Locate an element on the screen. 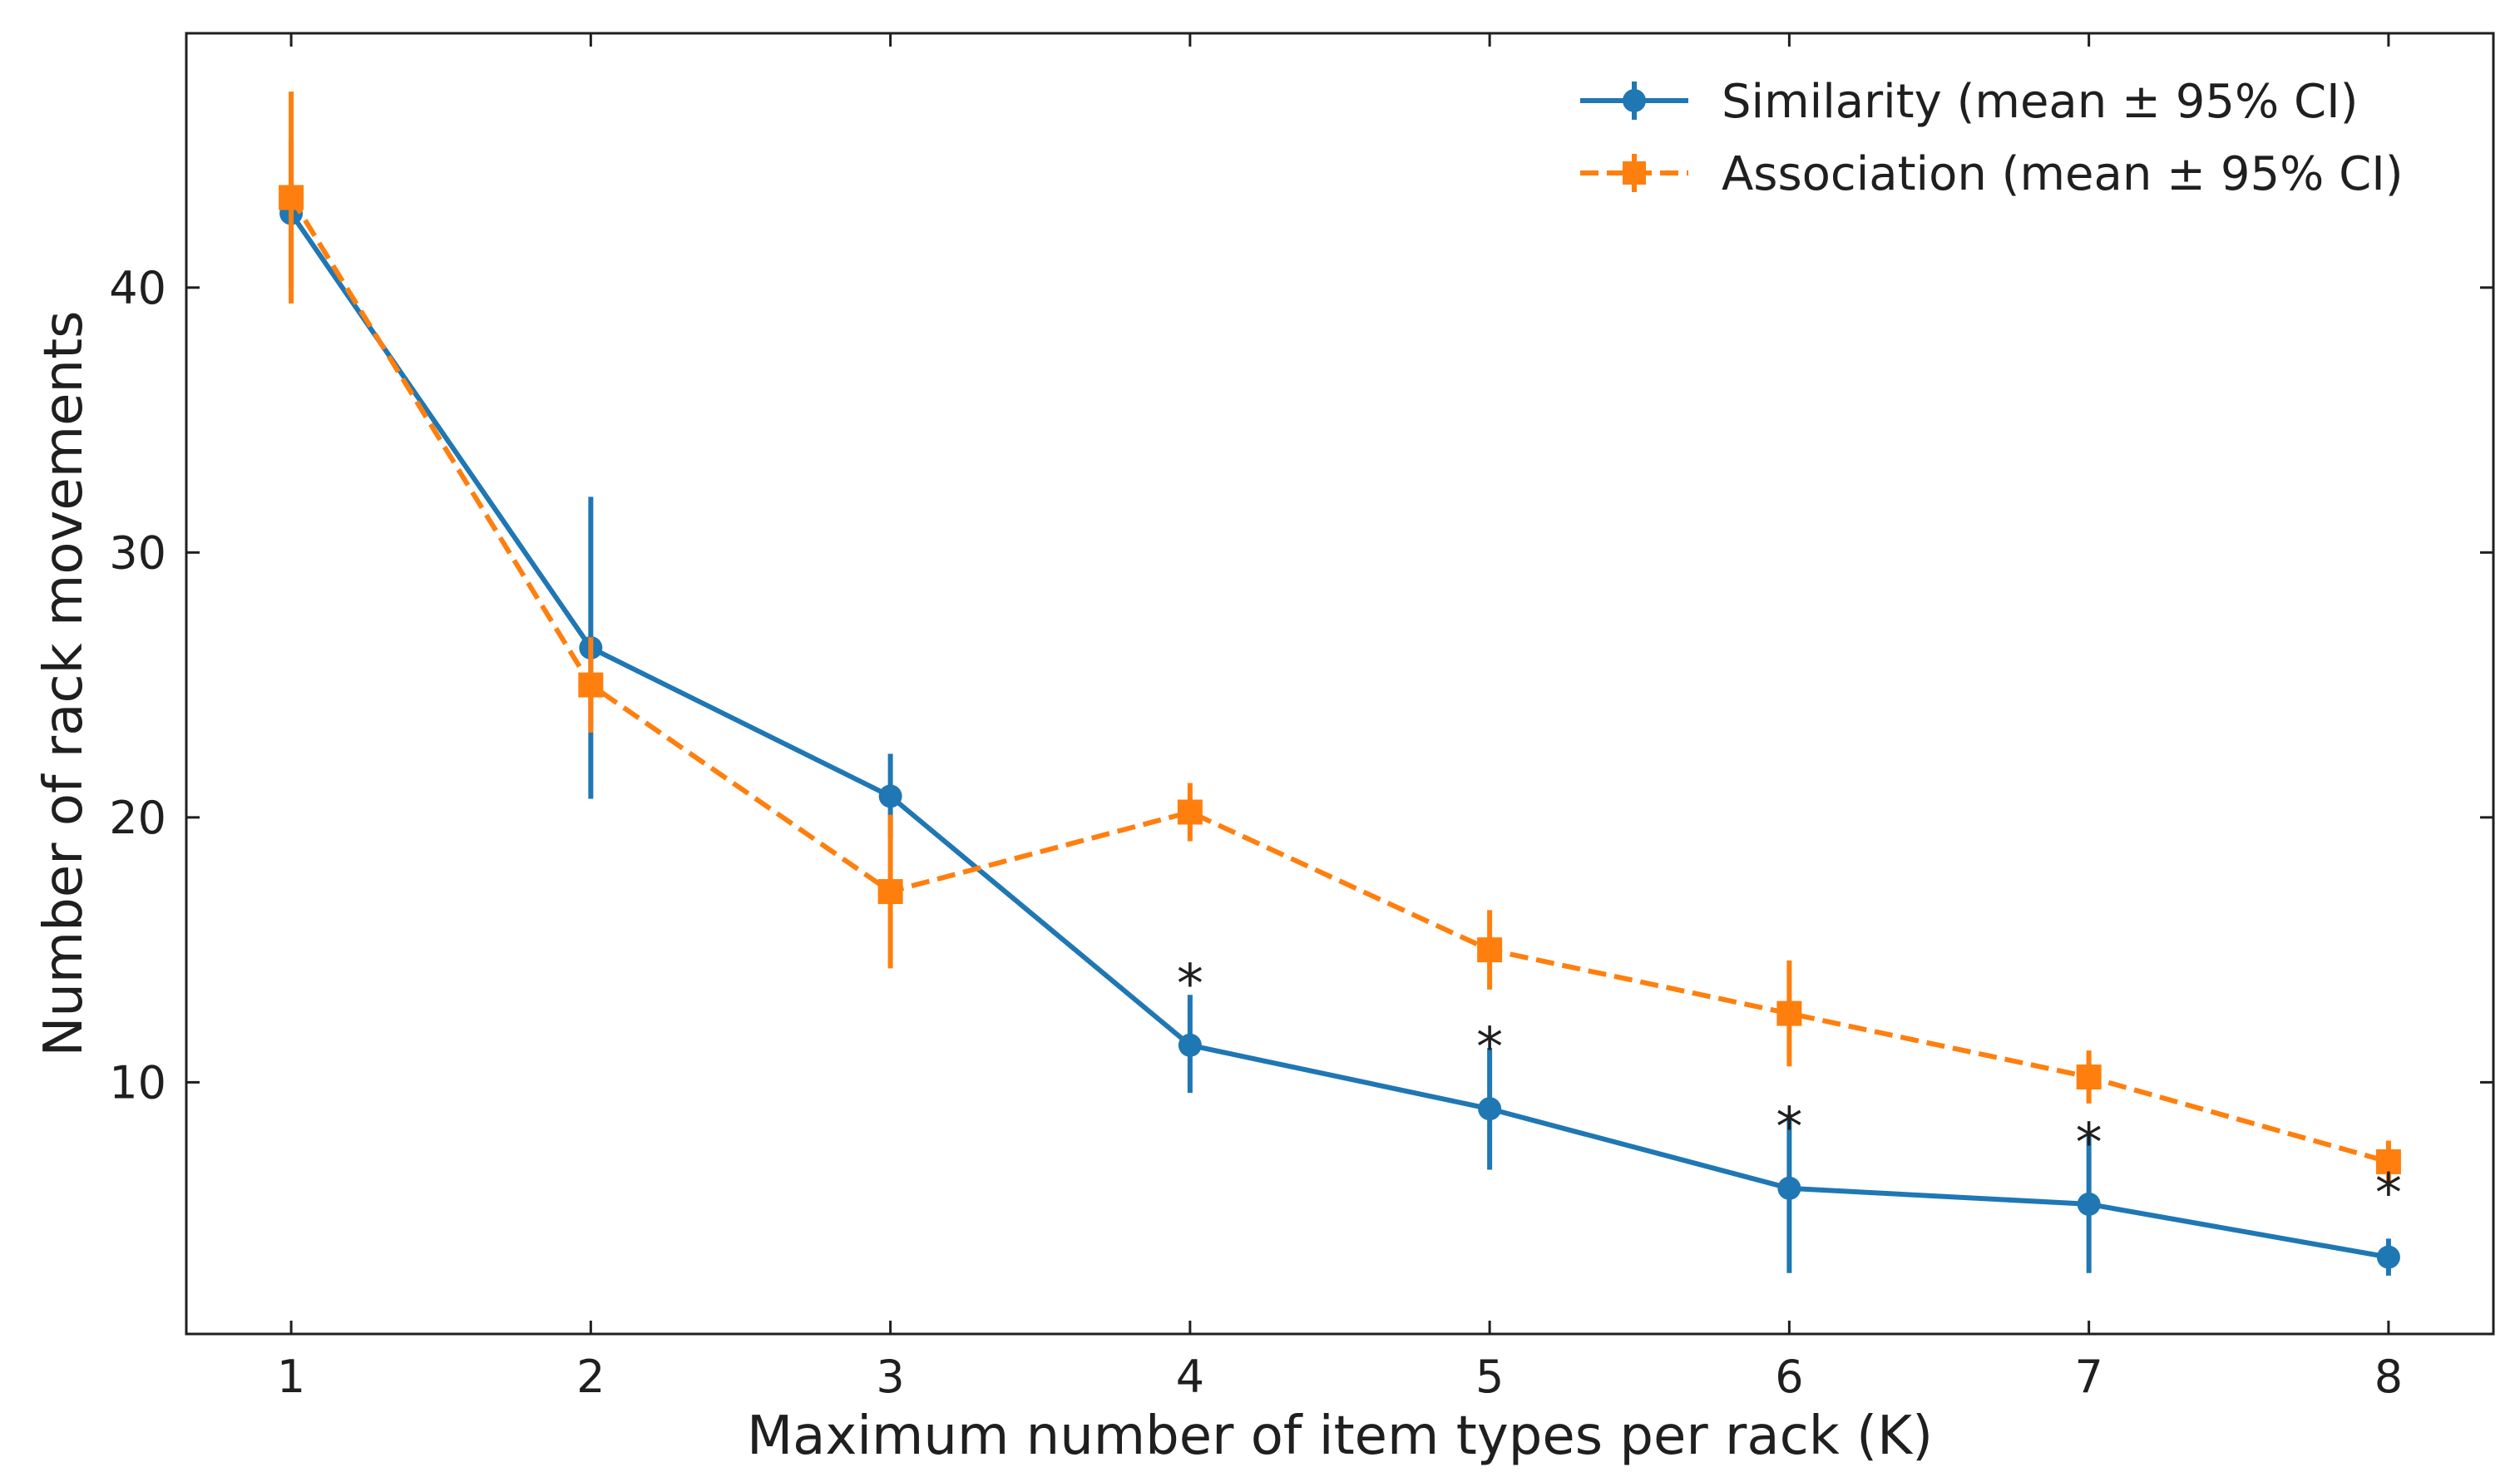  significance-marker-k4: * is located at coordinates (1190, 984).